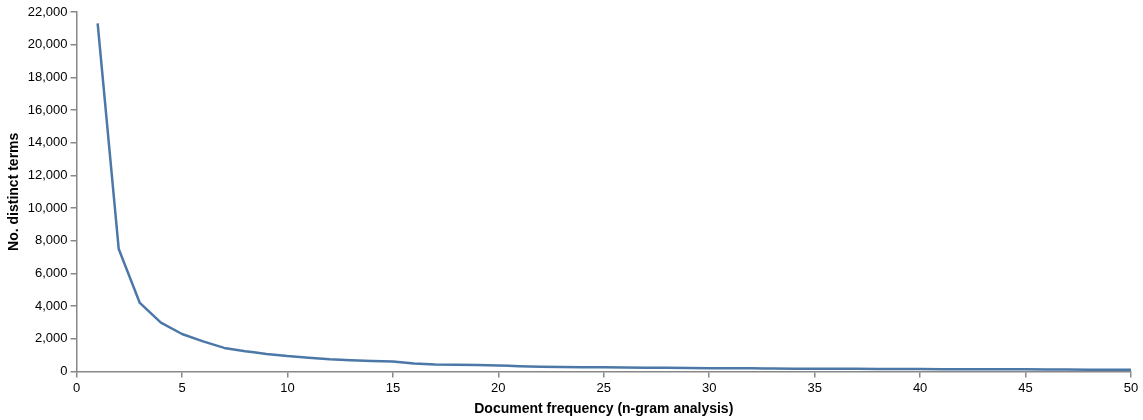 This screenshot has height=420, width=1143. What do you see at coordinates (47, 207) in the screenshot?
I see `y-tick-label: 10,000` at bounding box center [47, 207].